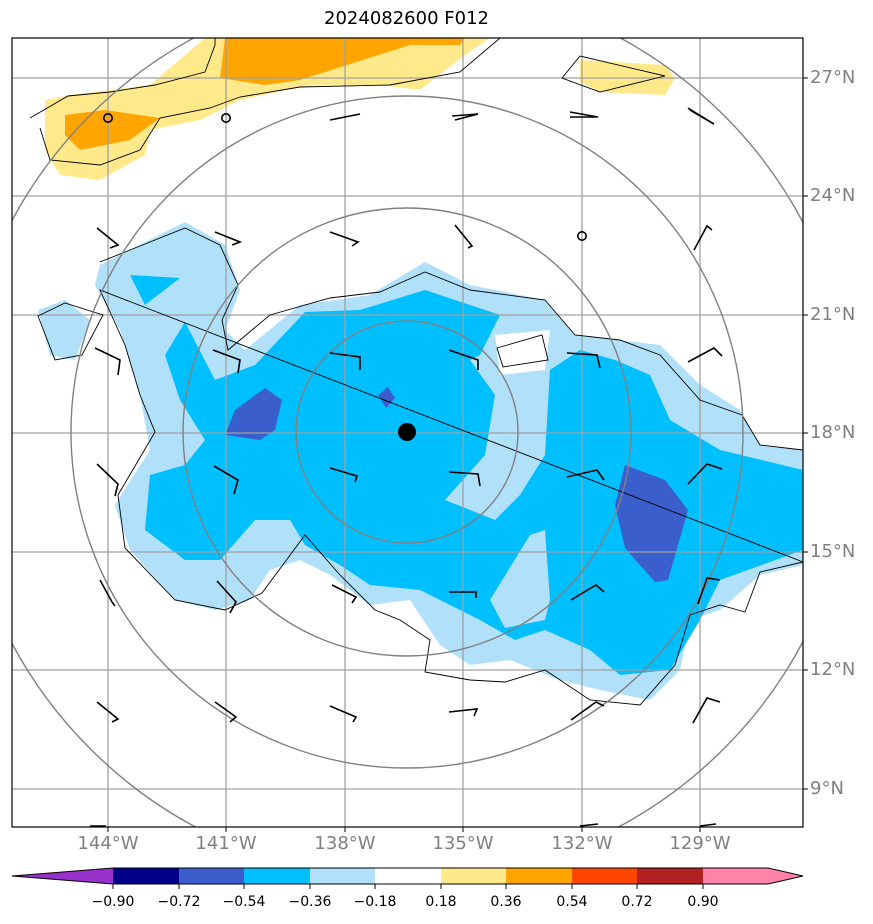 The image size is (873, 924). Describe the element at coordinates (179, 902) in the screenshot. I see `colorbar-tick-label: −0.72` at that location.